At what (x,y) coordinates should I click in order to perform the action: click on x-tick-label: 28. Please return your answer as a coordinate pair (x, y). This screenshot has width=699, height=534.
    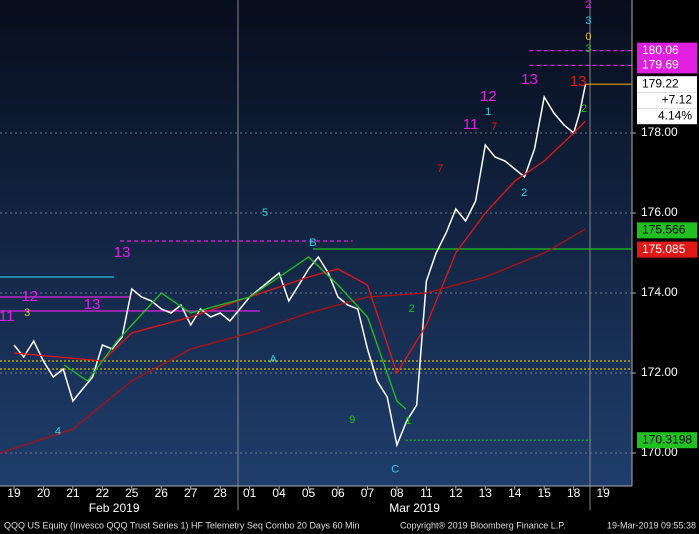
    Looking at the image, I should click on (221, 493).